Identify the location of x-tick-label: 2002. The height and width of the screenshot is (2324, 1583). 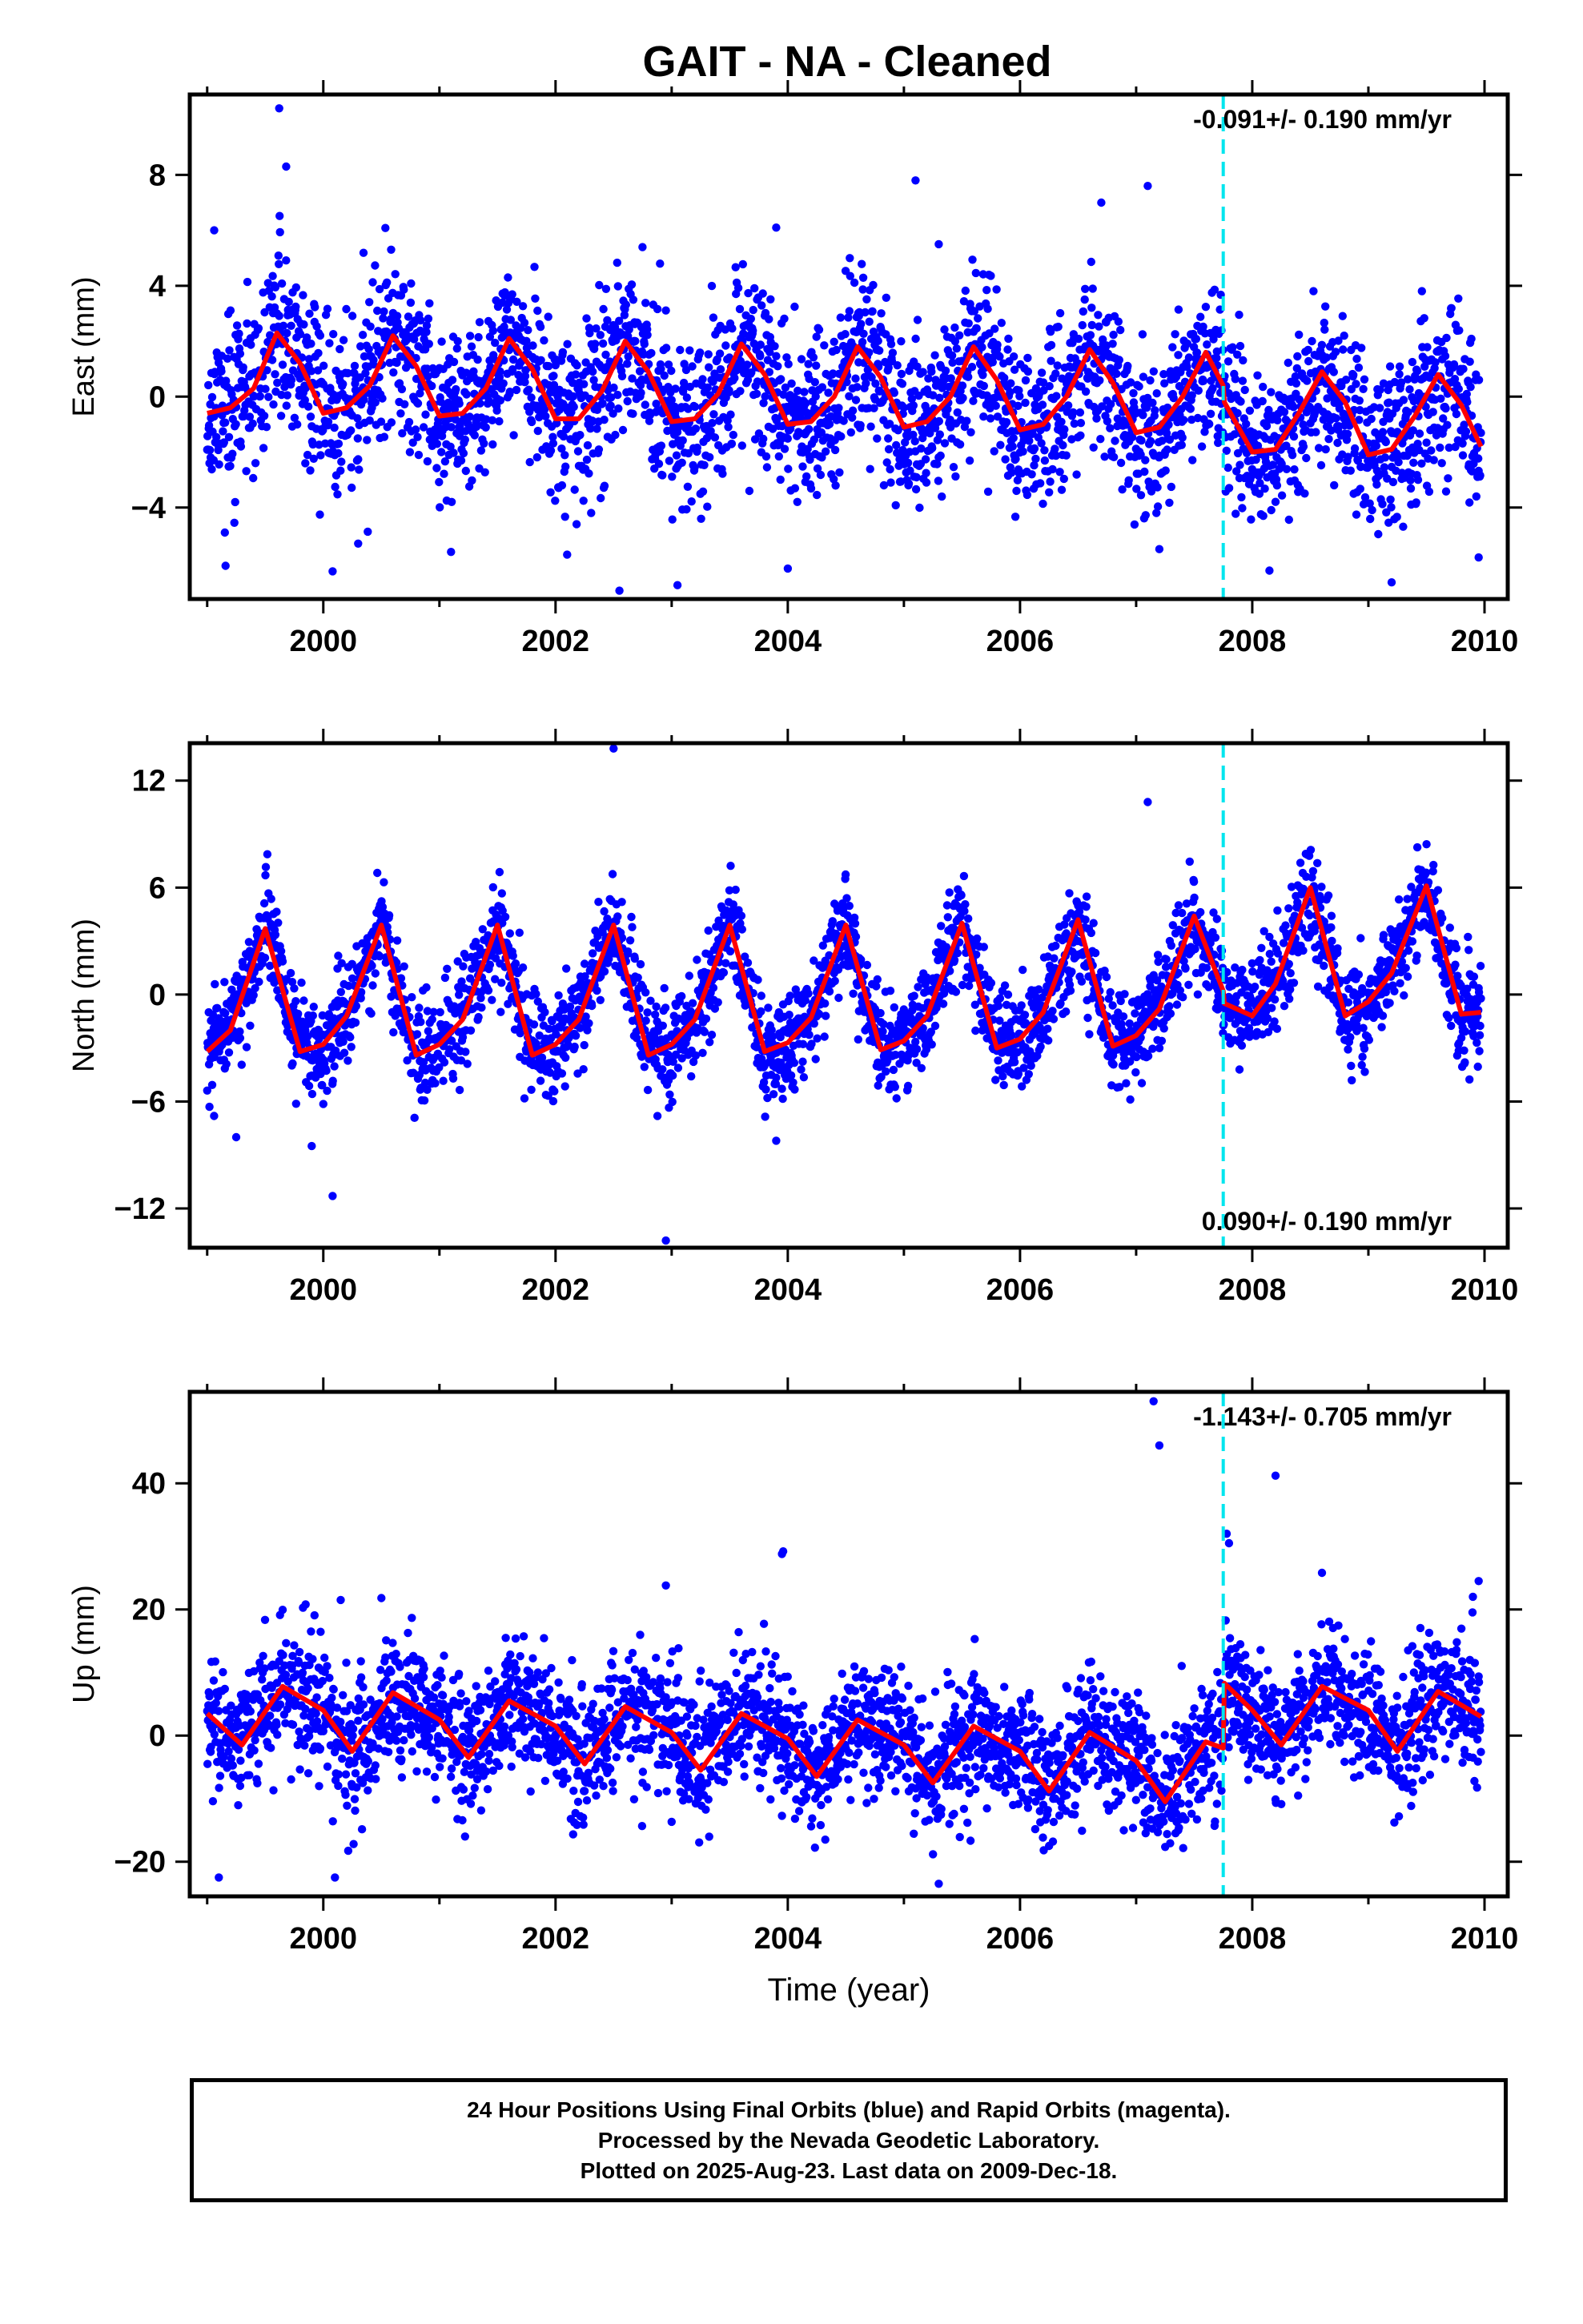
(556, 641).